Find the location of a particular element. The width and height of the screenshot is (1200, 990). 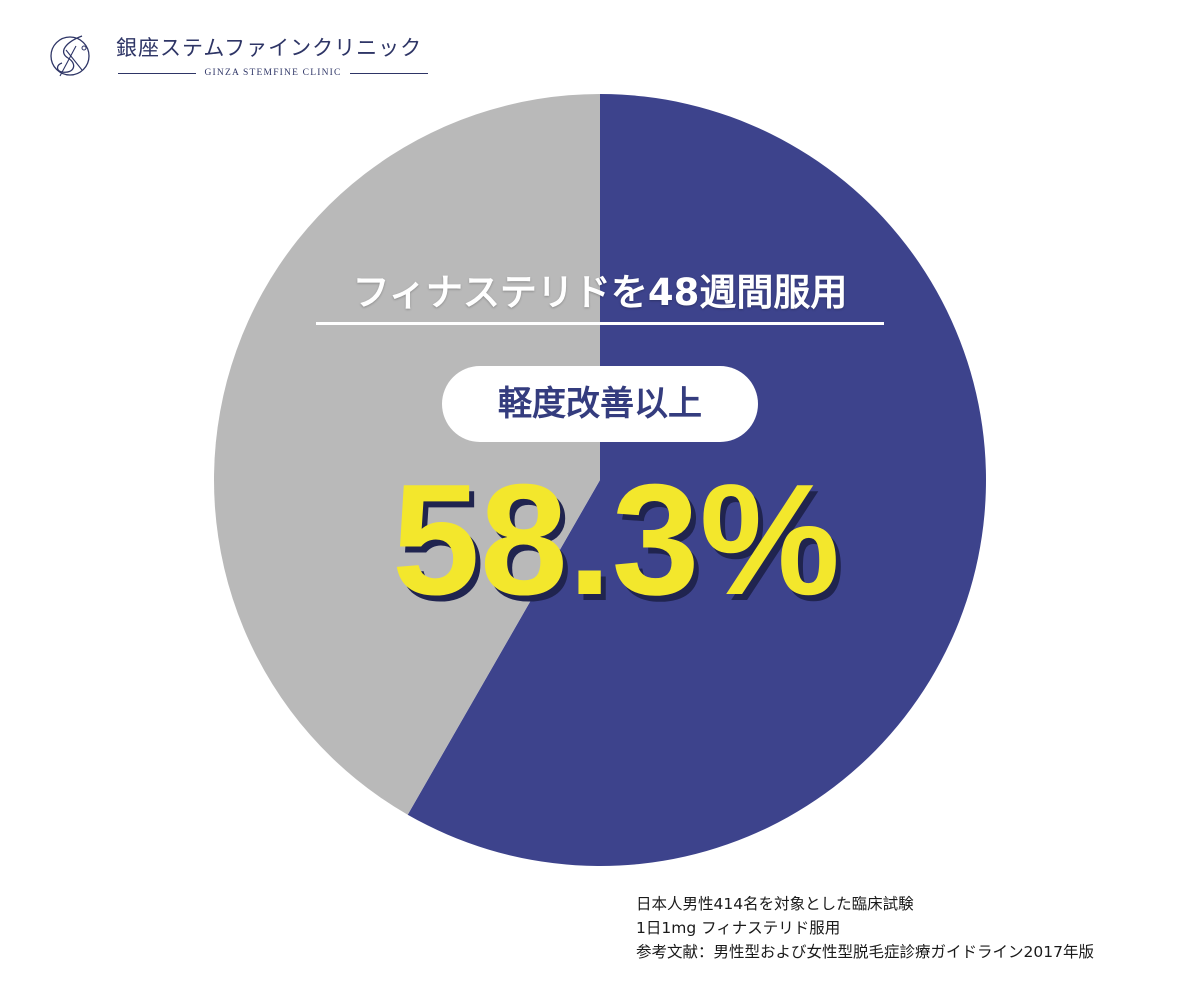

category-pill: 軽度改善以上 is located at coordinates (600, 404).